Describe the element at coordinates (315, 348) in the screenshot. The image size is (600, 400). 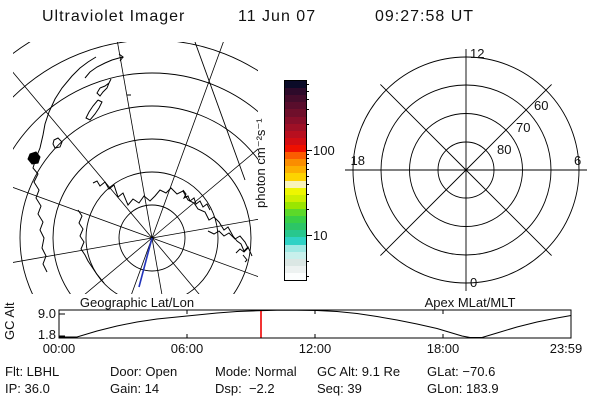
I see `xtick-1200: 12:00` at that location.